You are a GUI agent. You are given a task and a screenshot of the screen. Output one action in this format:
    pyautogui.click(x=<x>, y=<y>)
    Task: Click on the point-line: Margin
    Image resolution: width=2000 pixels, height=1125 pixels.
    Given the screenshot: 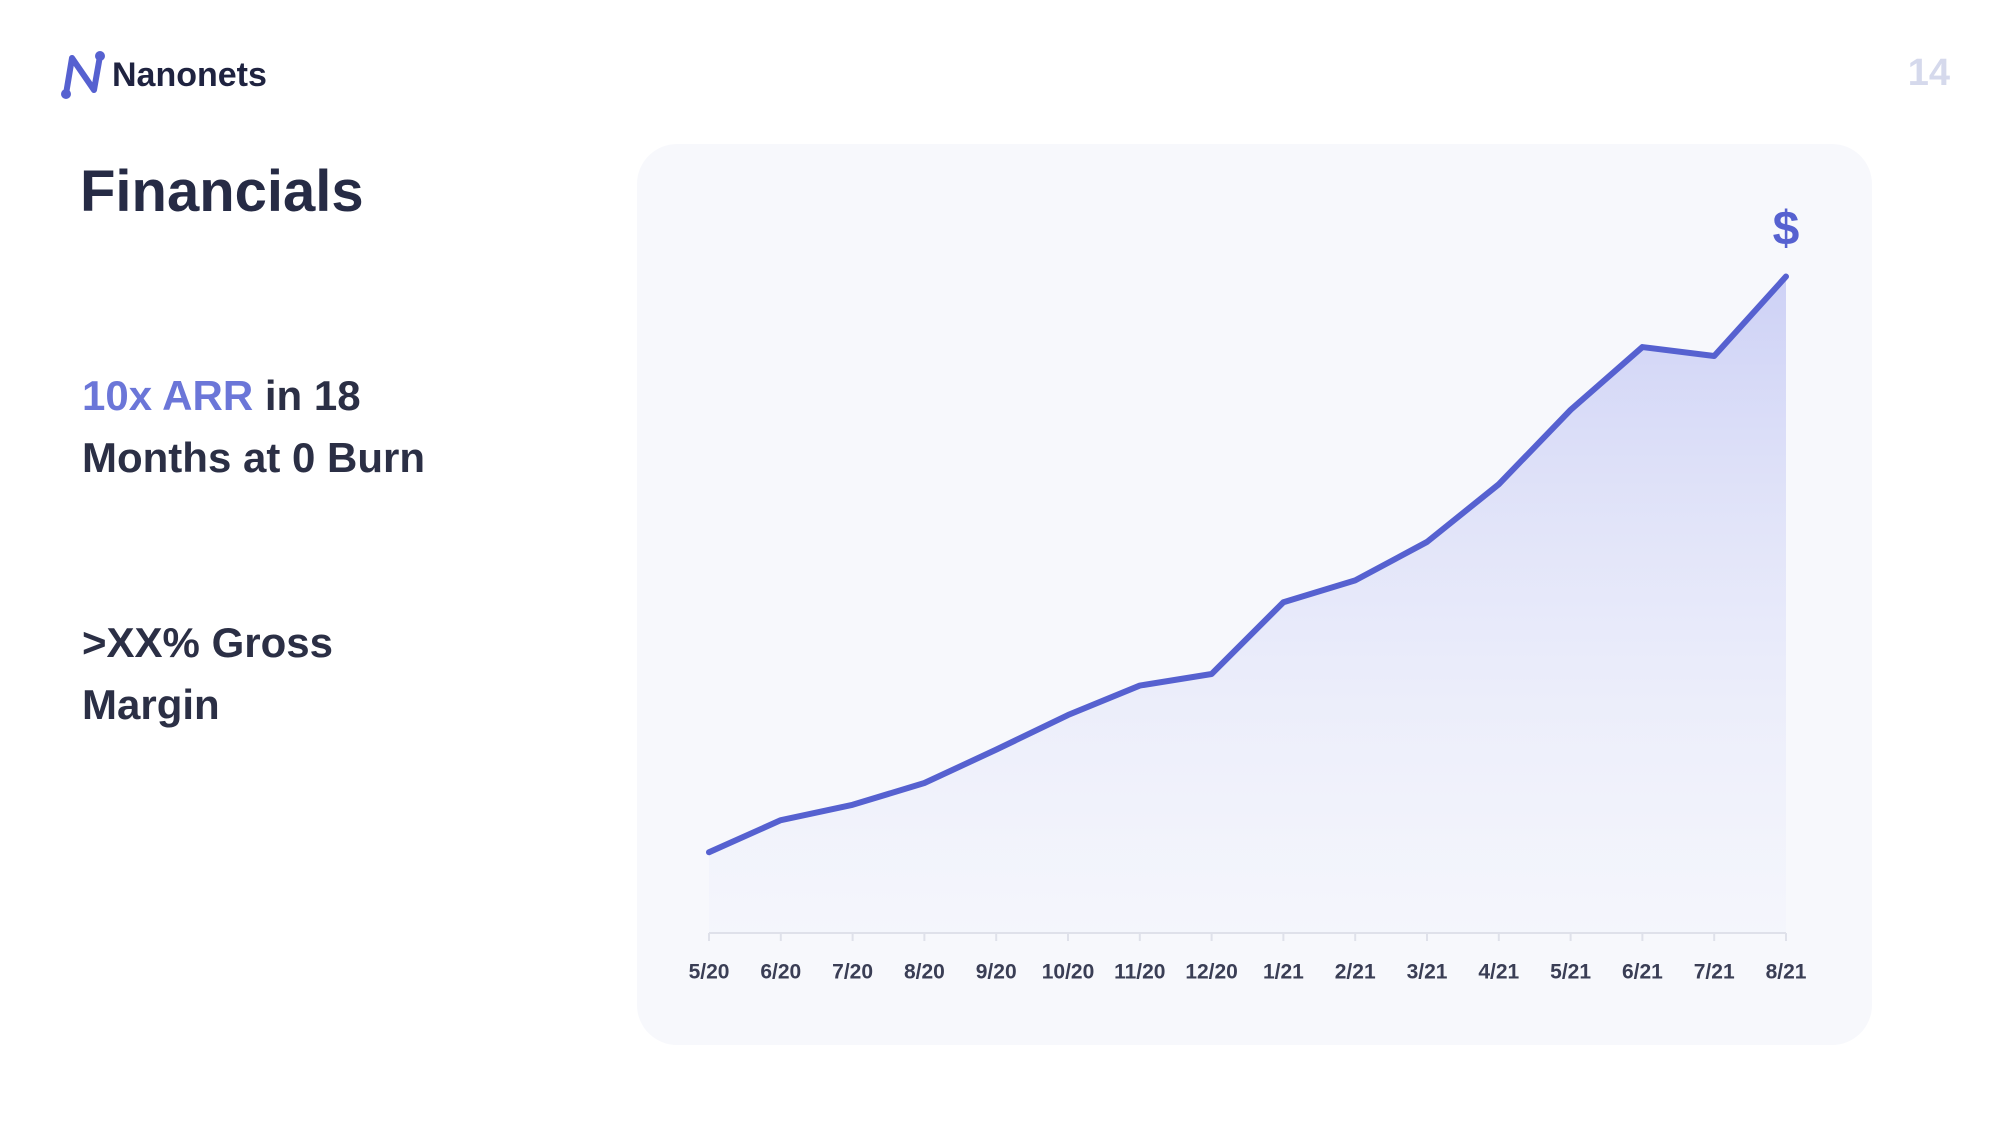 What is the action you would take?
    pyautogui.click(x=151, y=704)
    